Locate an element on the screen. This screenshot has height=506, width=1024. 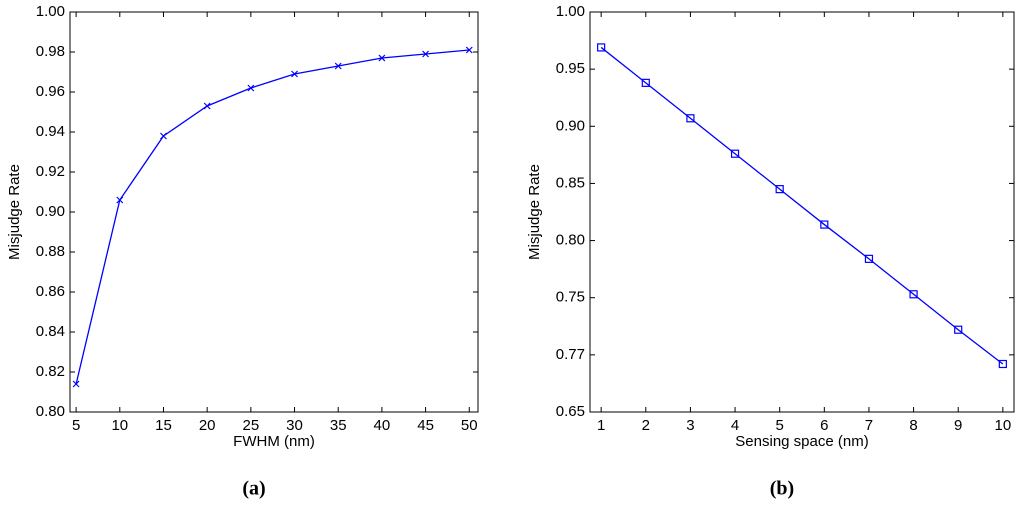
y-tick-label: 0.82 is located at coordinates (50, 371).